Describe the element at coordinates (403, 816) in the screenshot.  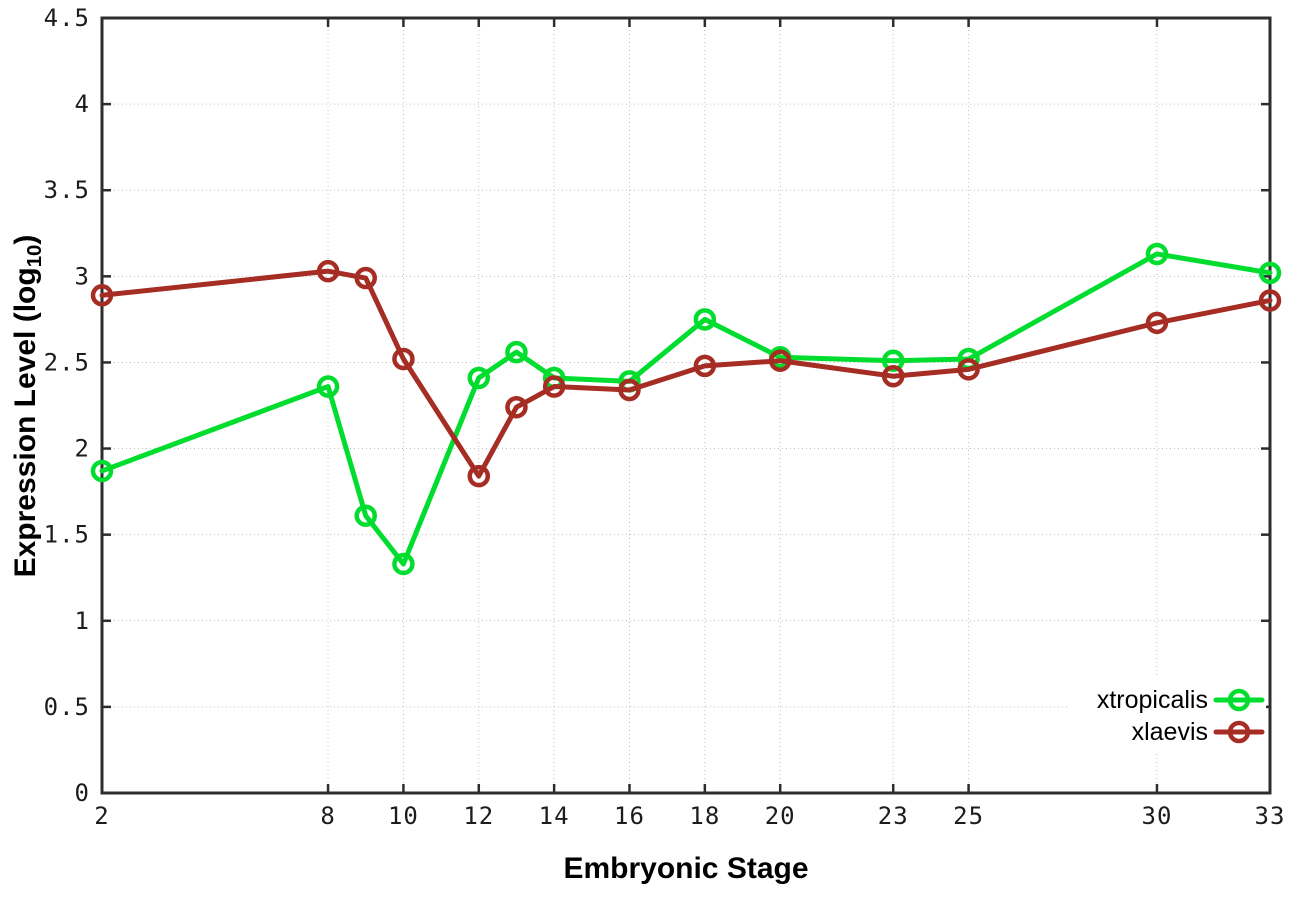
I see `x-tick-label: 10` at that location.